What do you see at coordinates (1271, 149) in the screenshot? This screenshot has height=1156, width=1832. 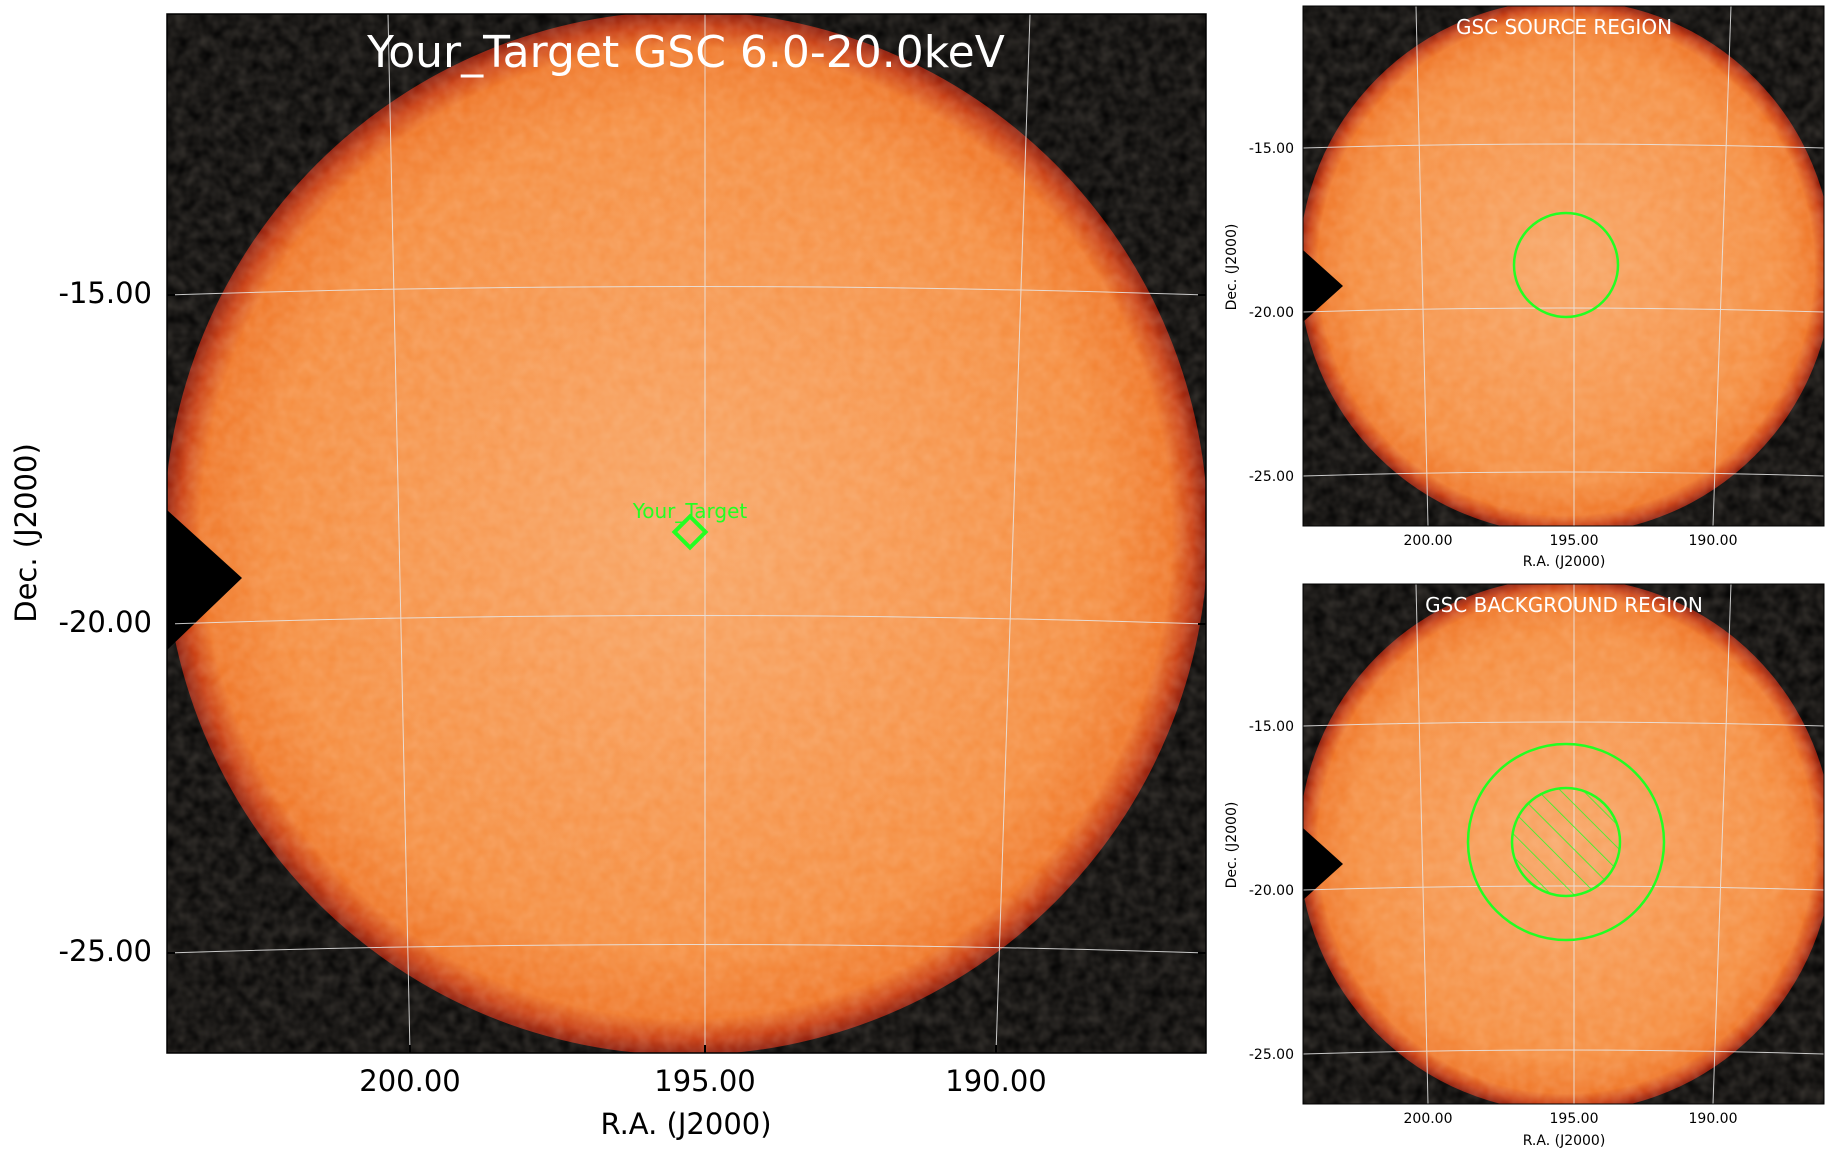 I see `source-ytick-label: -15.00` at bounding box center [1271, 149].